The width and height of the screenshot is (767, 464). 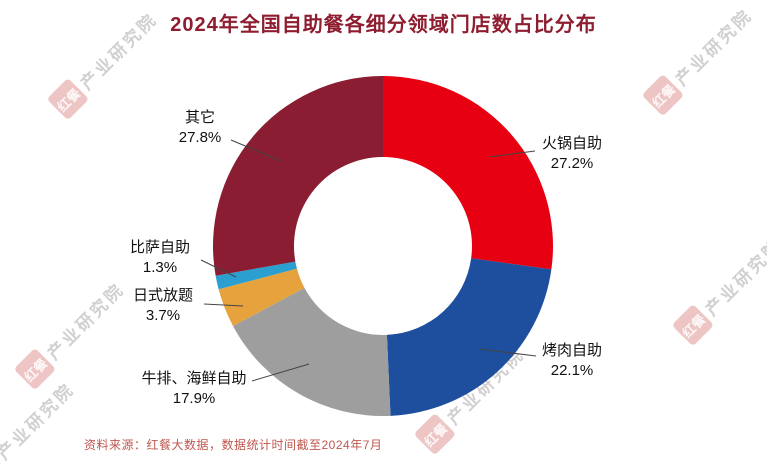 What do you see at coordinates (160, 267) in the screenshot?
I see `slice-percent: 1.3%` at bounding box center [160, 267].